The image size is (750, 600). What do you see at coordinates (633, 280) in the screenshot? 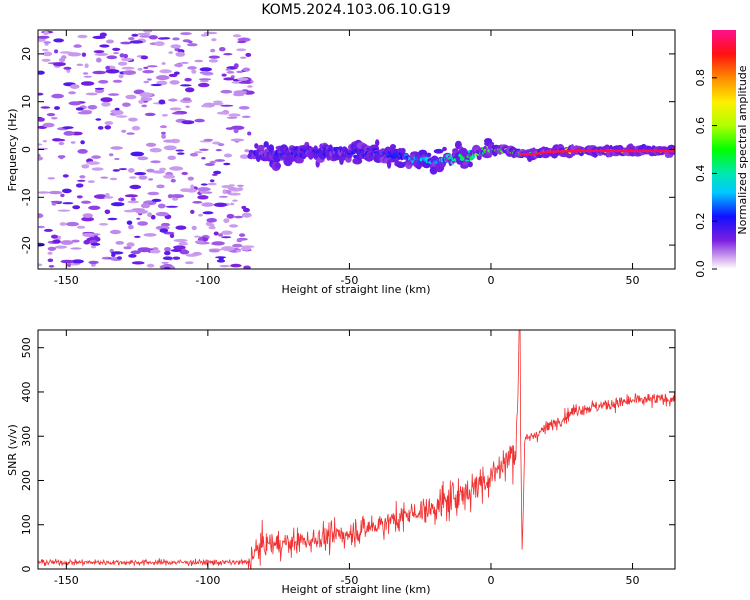
I see `x-tick-label: 50` at bounding box center [633, 280].